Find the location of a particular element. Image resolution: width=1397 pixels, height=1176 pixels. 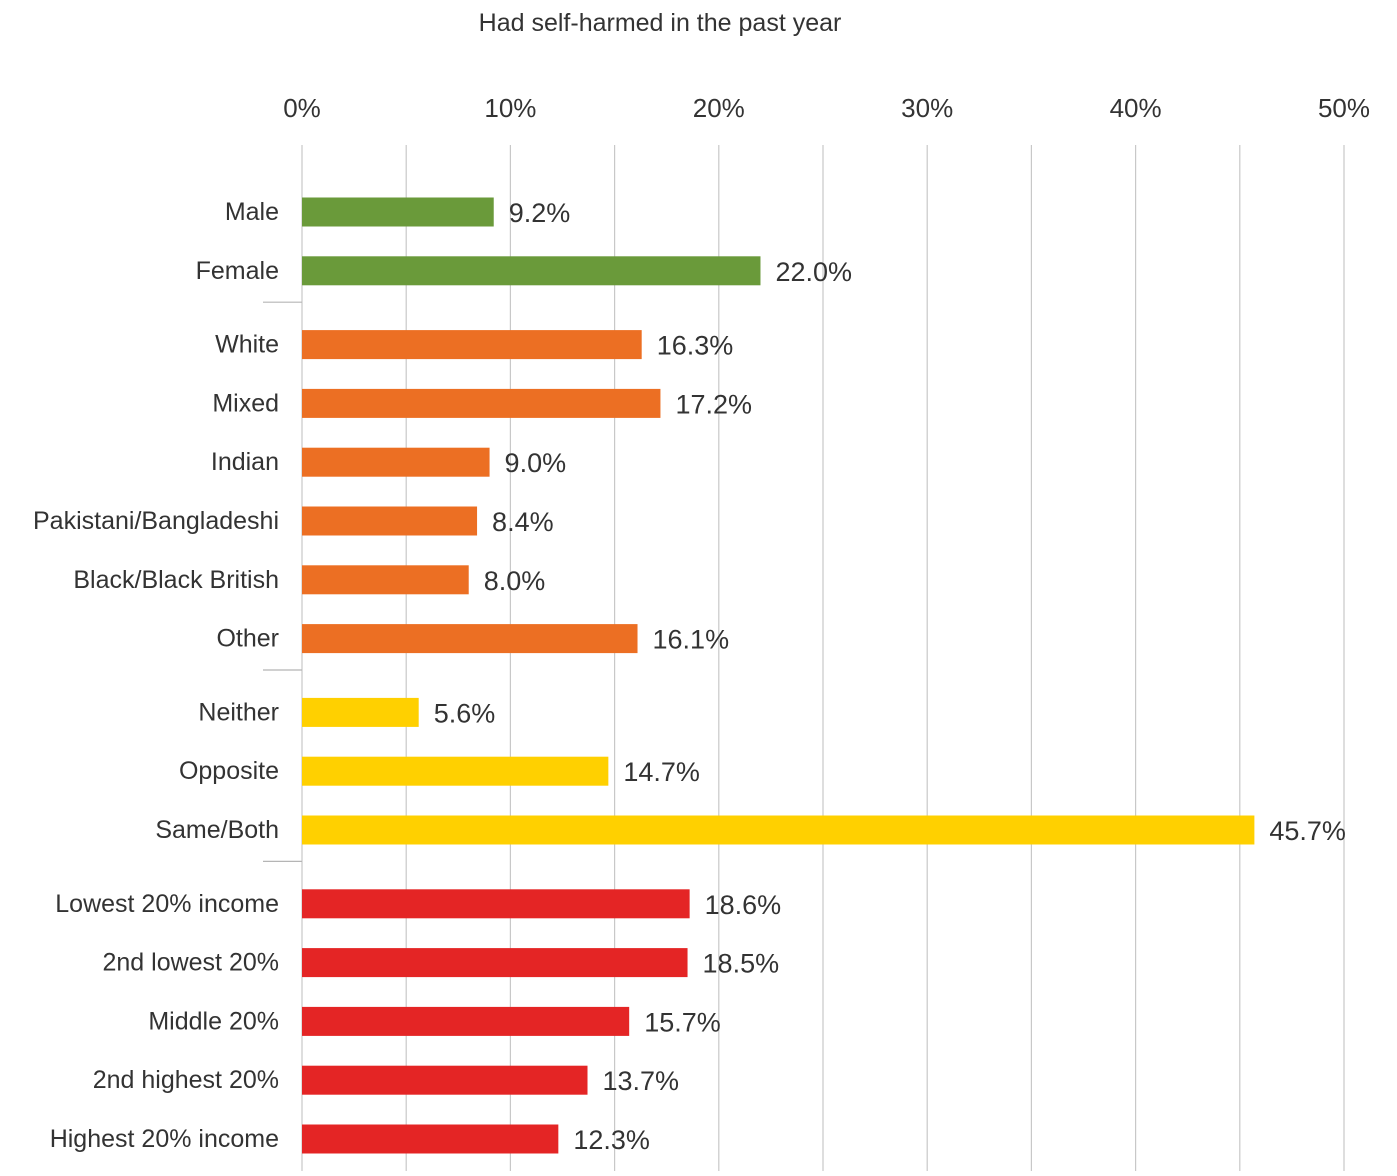

data-label: 18.5% is located at coordinates (741, 964).